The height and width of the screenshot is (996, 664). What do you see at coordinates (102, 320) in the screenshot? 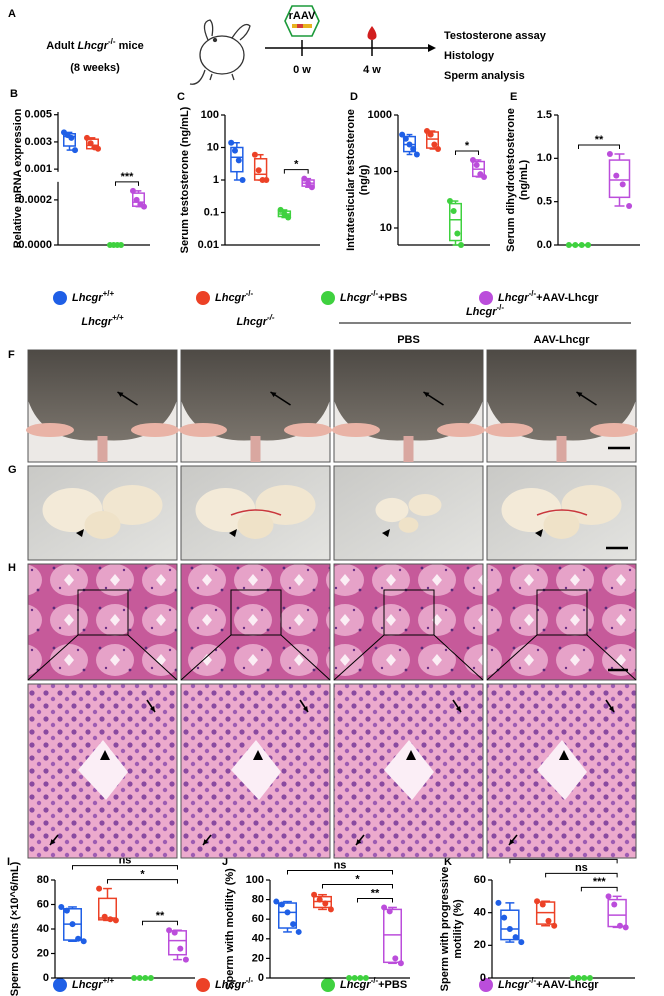
I see `column-header: Lhcgr+/+` at bounding box center [102, 320].